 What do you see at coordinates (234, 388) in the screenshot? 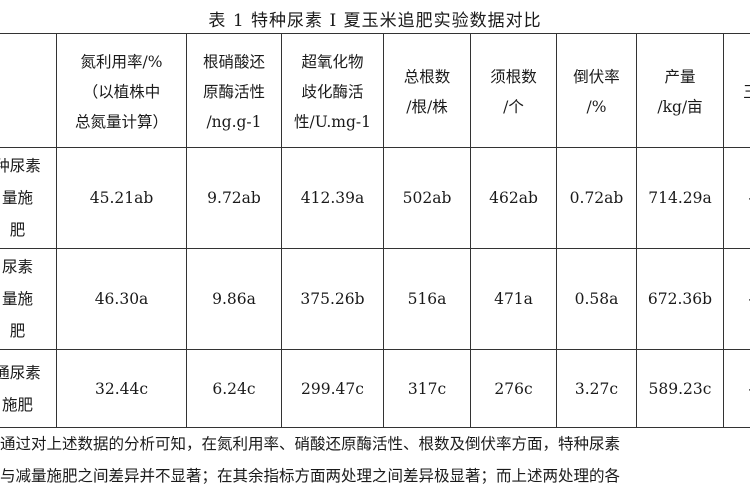
I see `table-cell: 6.24c` at bounding box center [234, 388].